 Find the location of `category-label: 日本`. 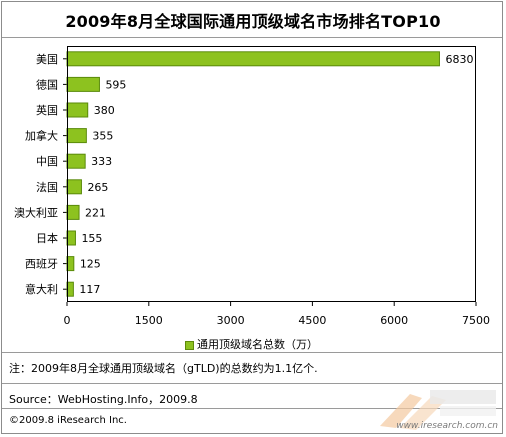

category-label: 日本 is located at coordinates (47, 238).